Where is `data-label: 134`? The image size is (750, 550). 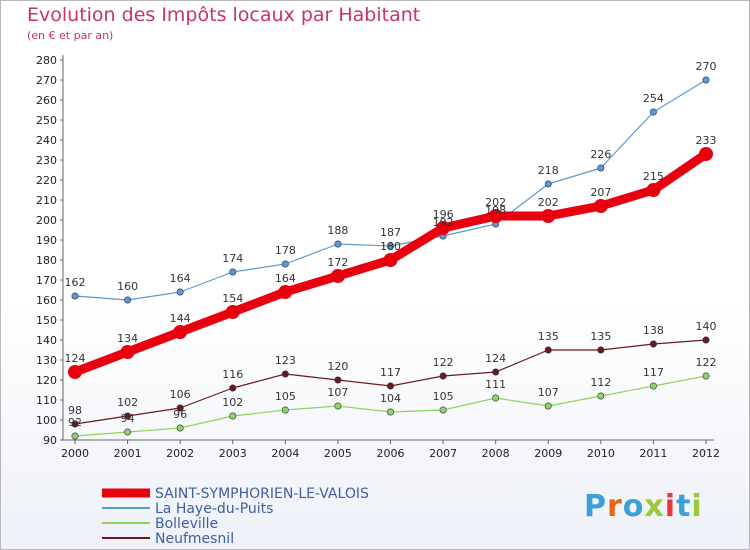
data-label: 134 is located at coordinates (127, 338).